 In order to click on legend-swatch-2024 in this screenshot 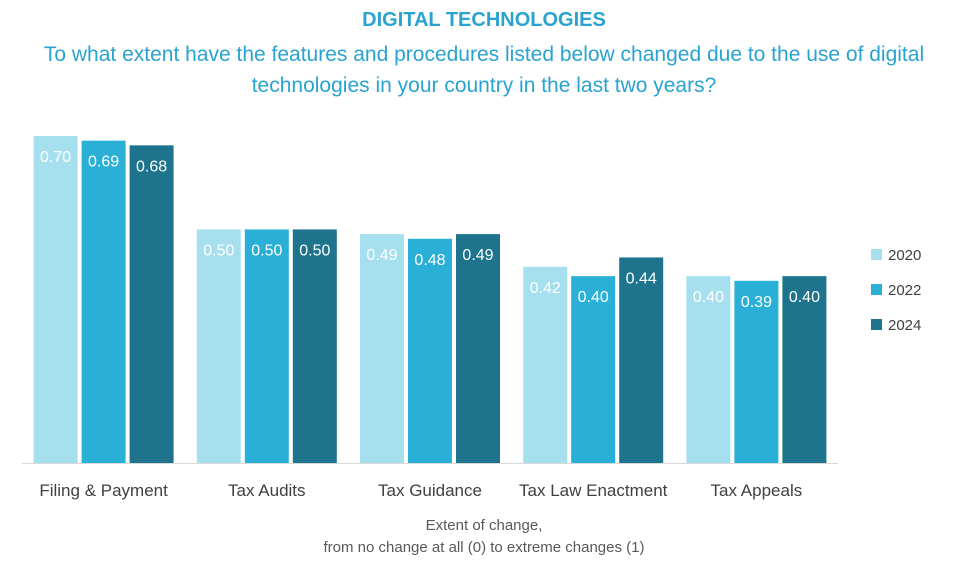, I will do `click(876, 324)`.